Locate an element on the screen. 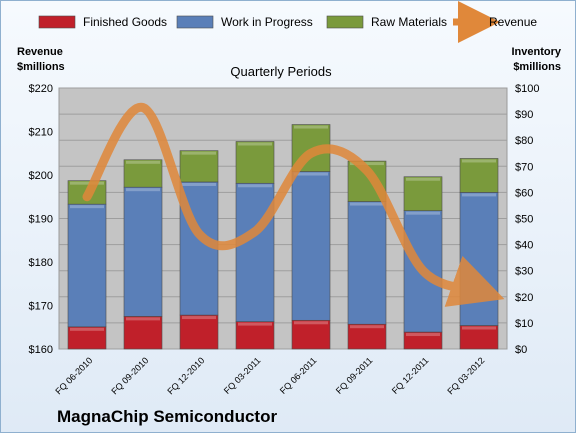 The height and width of the screenshot is (433, 576). right-tick-label: $0 is located at coordinates (521, 350).